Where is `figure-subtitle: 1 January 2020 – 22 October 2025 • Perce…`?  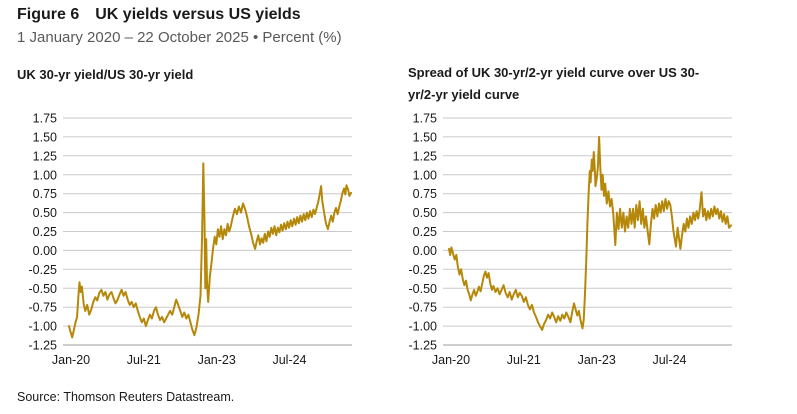
figure-subtitle: 1 January 2020 – 22 October 2025 • Perce… is located at coordinates (179, 37).